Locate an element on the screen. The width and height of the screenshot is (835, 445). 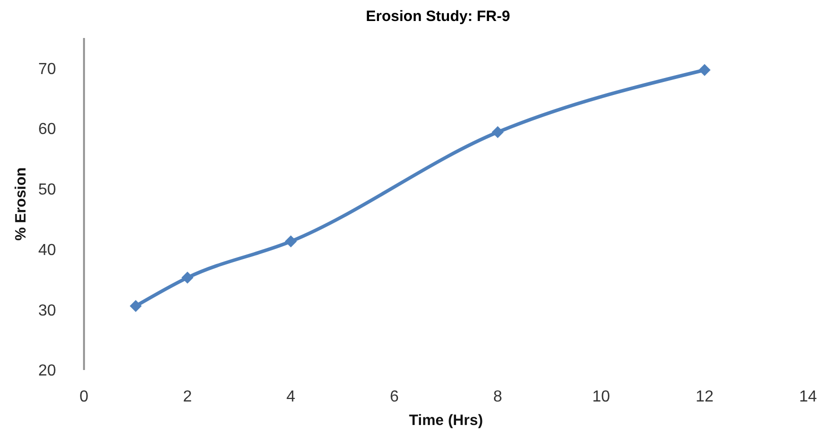
x-axis-title: Time (Hrs) is located at coordinates (446, 420).